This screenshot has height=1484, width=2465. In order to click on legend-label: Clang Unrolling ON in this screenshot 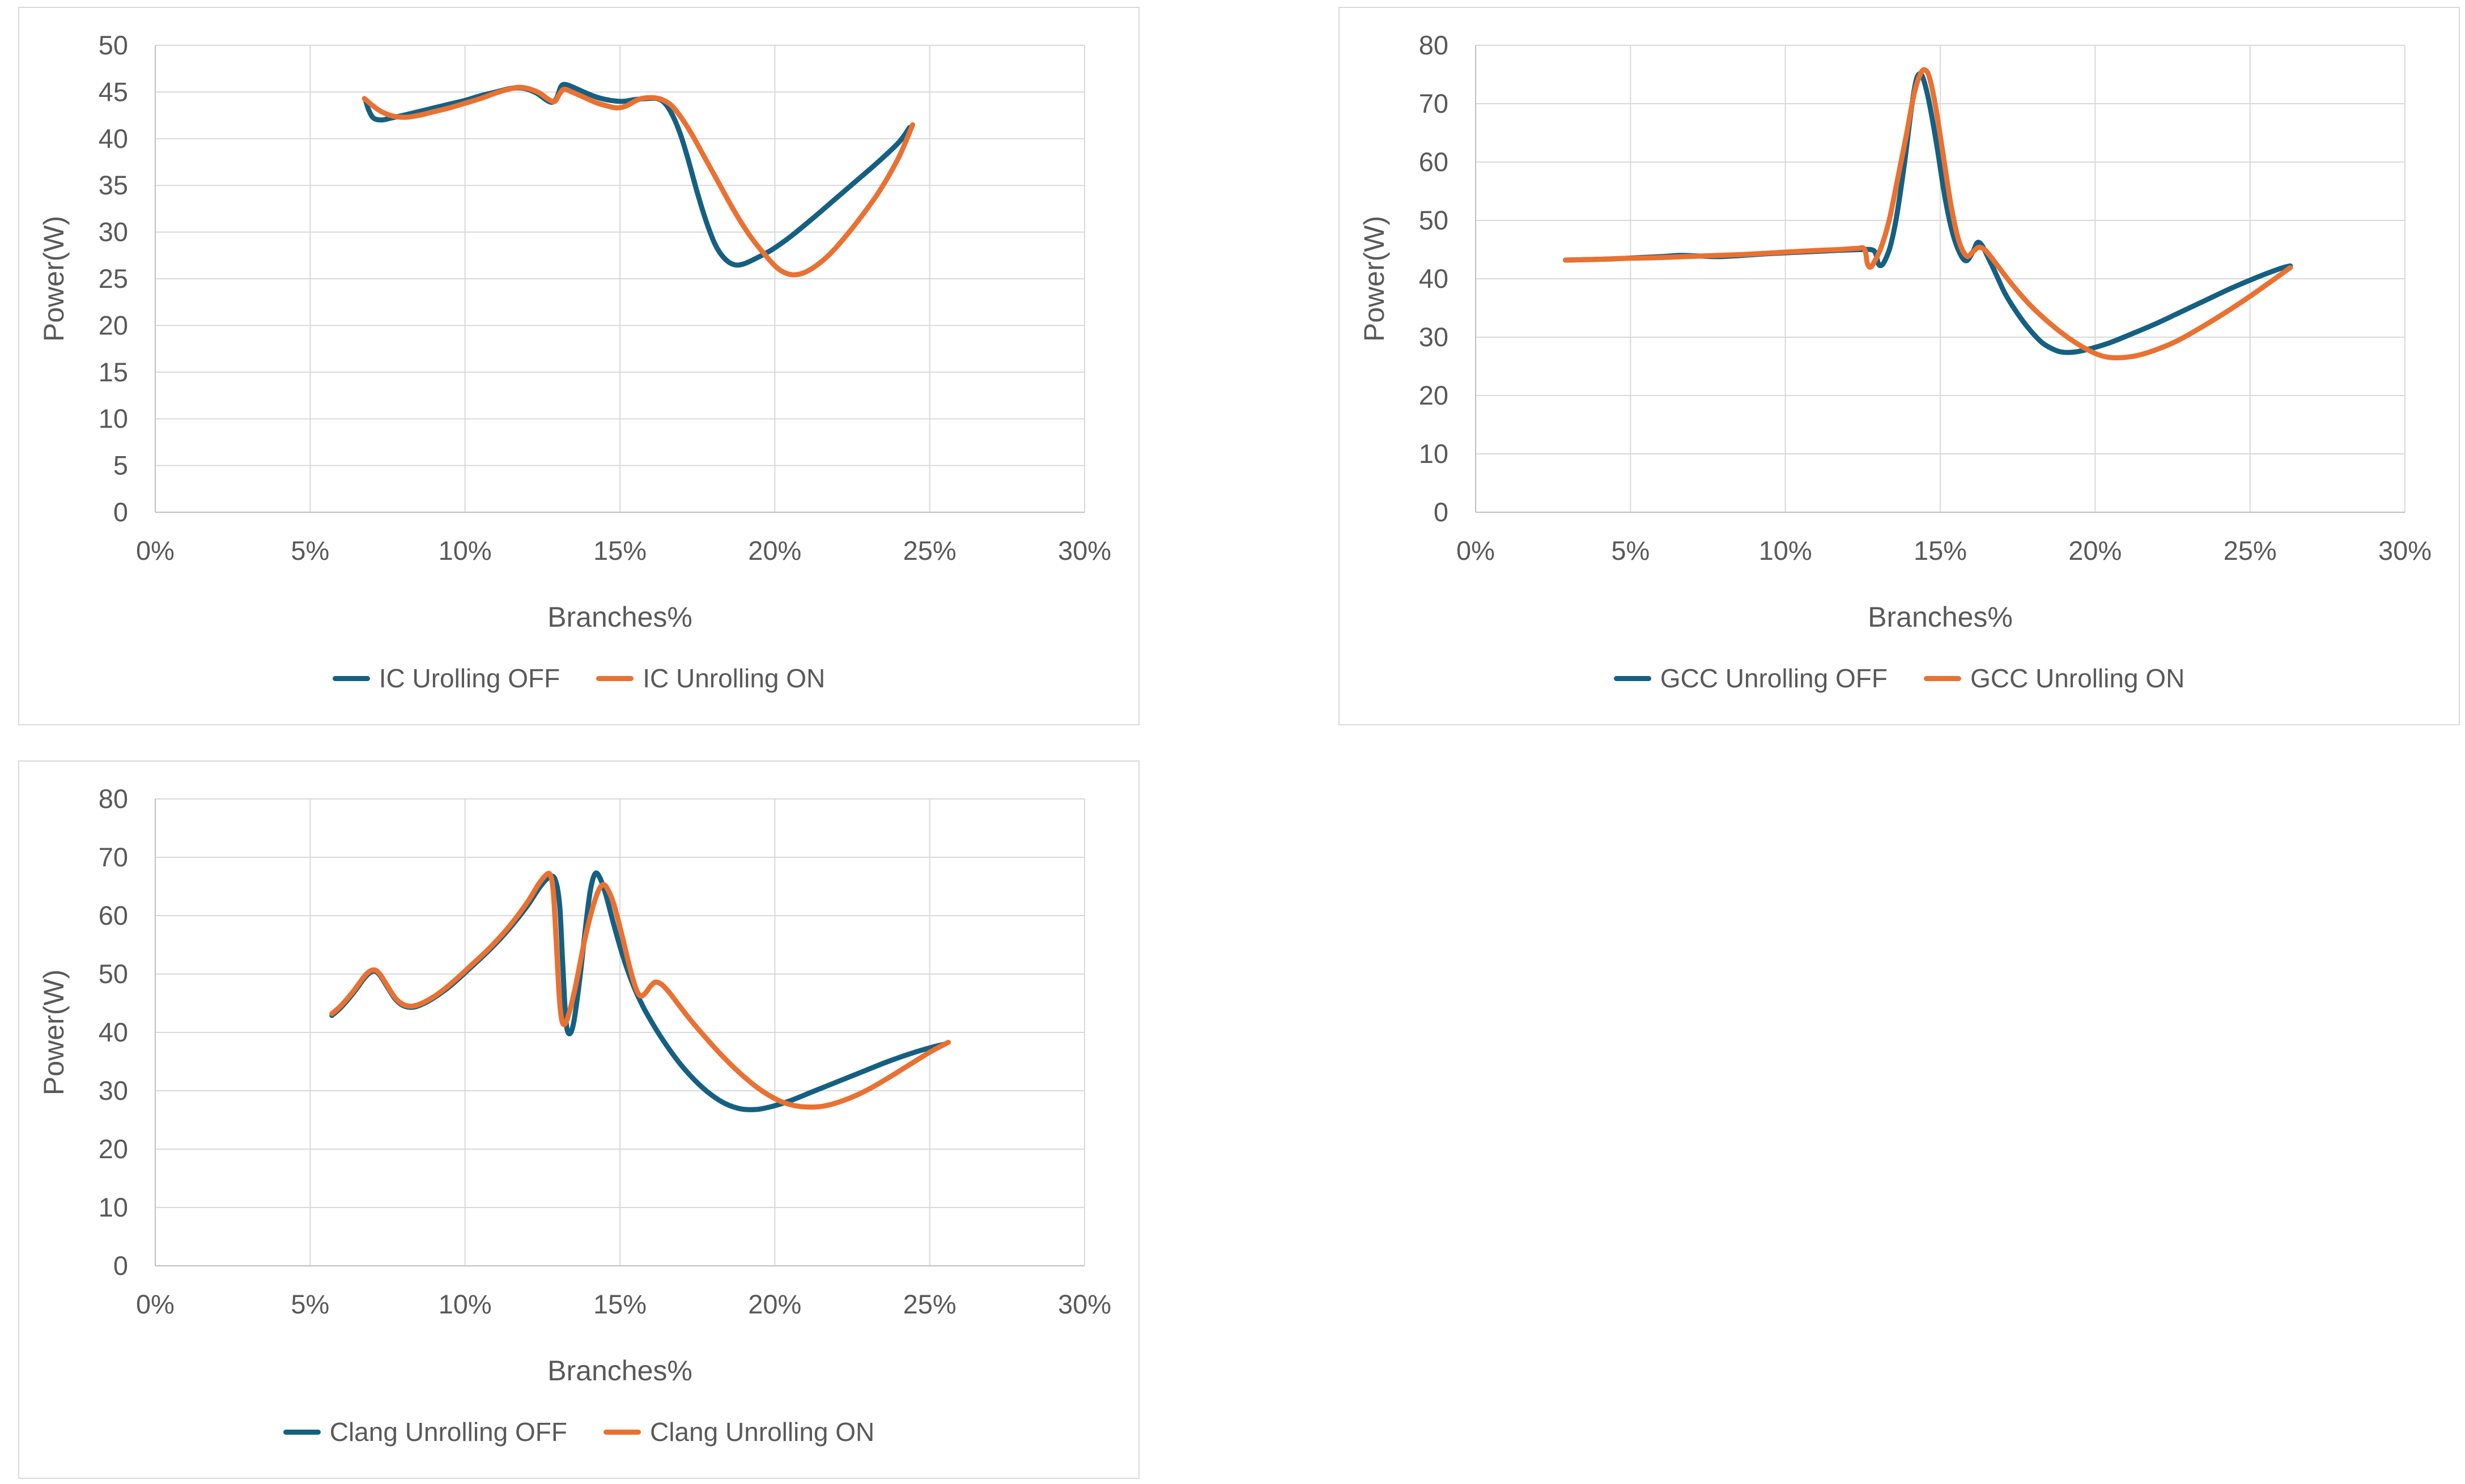, I will do `click(762, 1432)`.